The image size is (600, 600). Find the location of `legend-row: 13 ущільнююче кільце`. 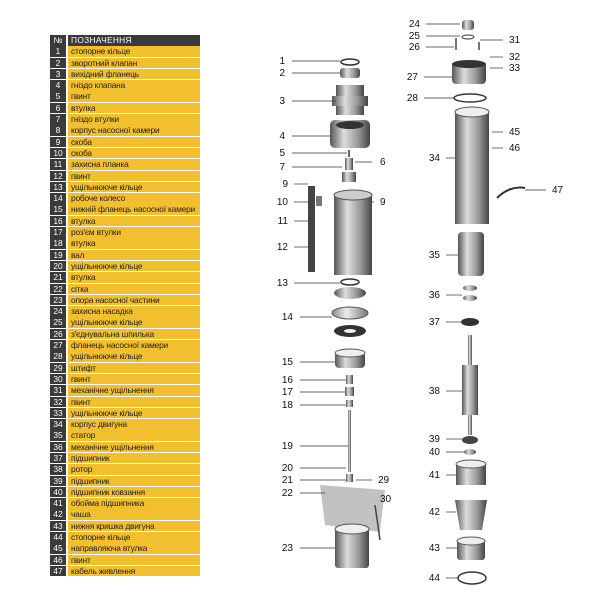

legend-row: 13 ущільнююче кільце is located at coordinates (125, 187).